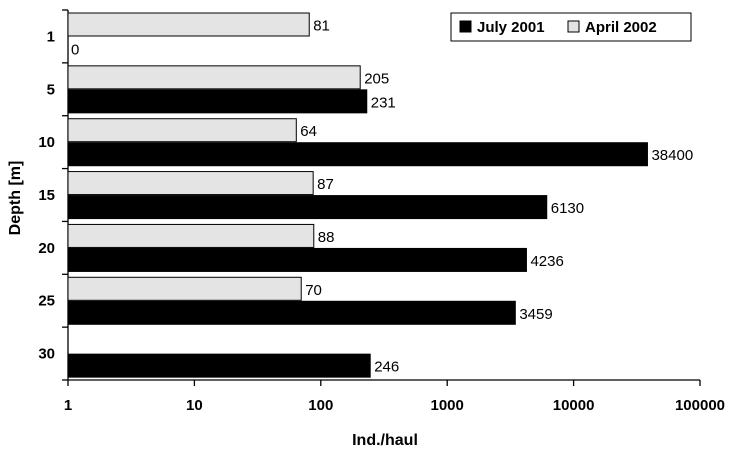 This screenshot has width=731, height=450. What do you see at coordinates (672, 155) in the screenshot?
I see `data-label-july-2001-depth-10: 38400` at bounding box center [672, 155].